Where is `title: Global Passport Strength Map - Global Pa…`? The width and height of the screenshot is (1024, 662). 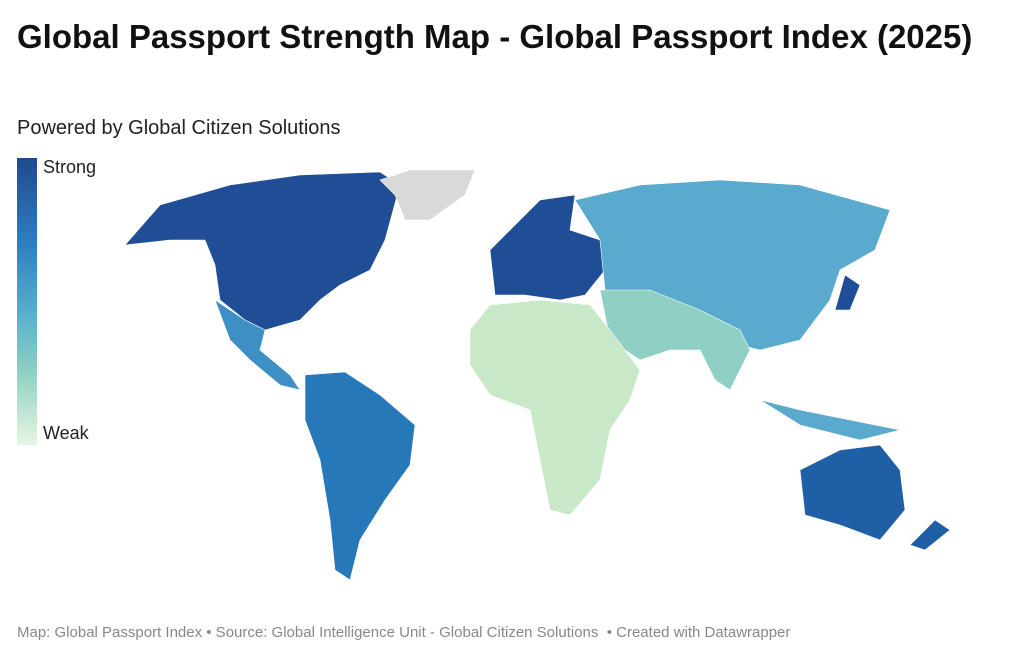
title: Global Passport Strength Map - Global Pa… is located at coordinates (495, 36).